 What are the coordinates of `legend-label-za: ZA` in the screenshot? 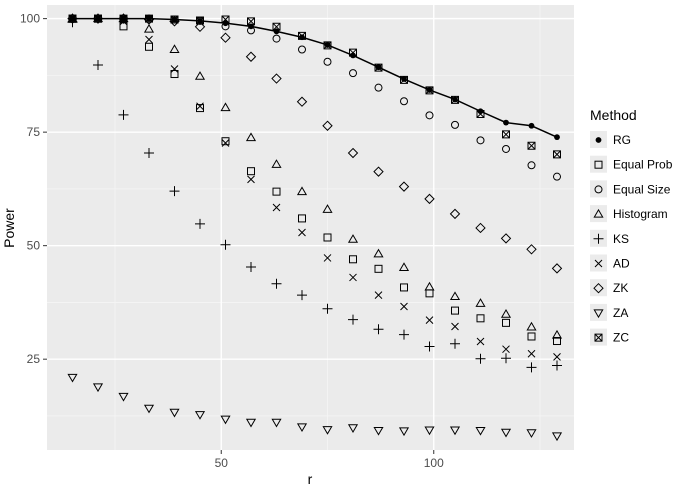 It's located at (620, 313).